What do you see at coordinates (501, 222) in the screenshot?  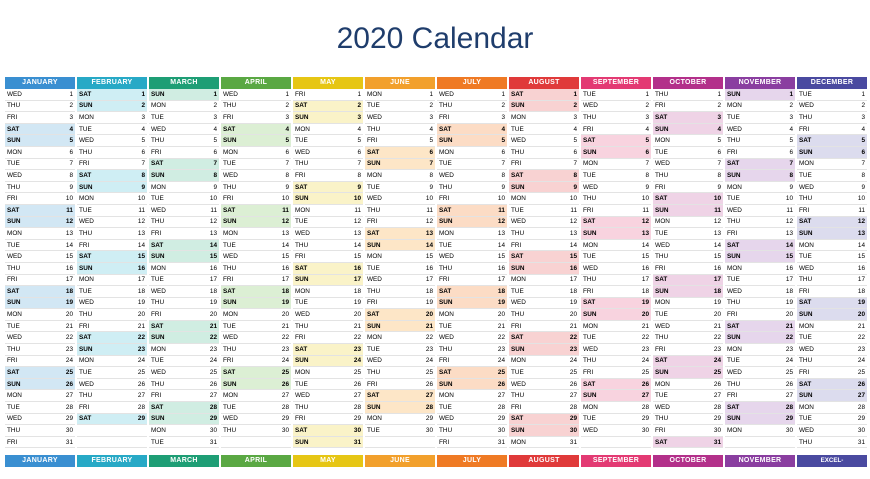 I see `day-number: 12` at bounding box center [501, 222].